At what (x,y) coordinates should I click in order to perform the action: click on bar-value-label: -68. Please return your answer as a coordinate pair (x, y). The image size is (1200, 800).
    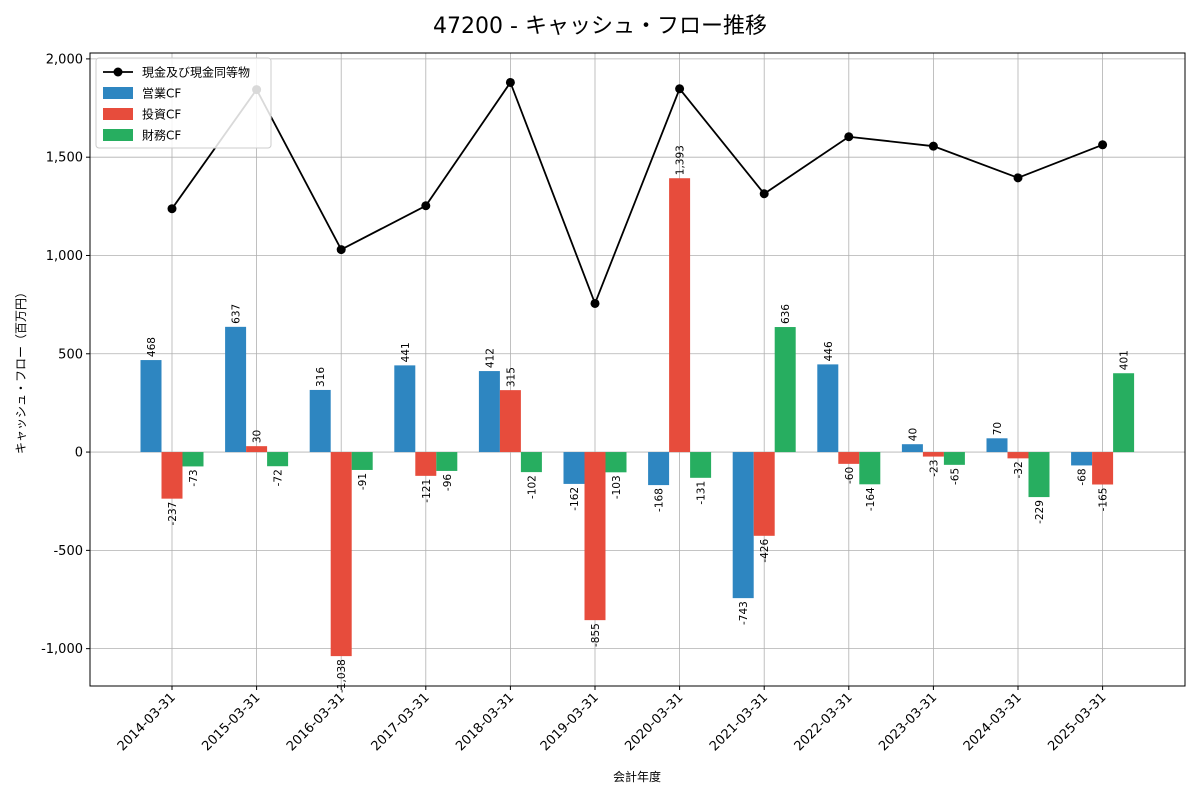
    Looking at the image, I should click on (1083, 476).